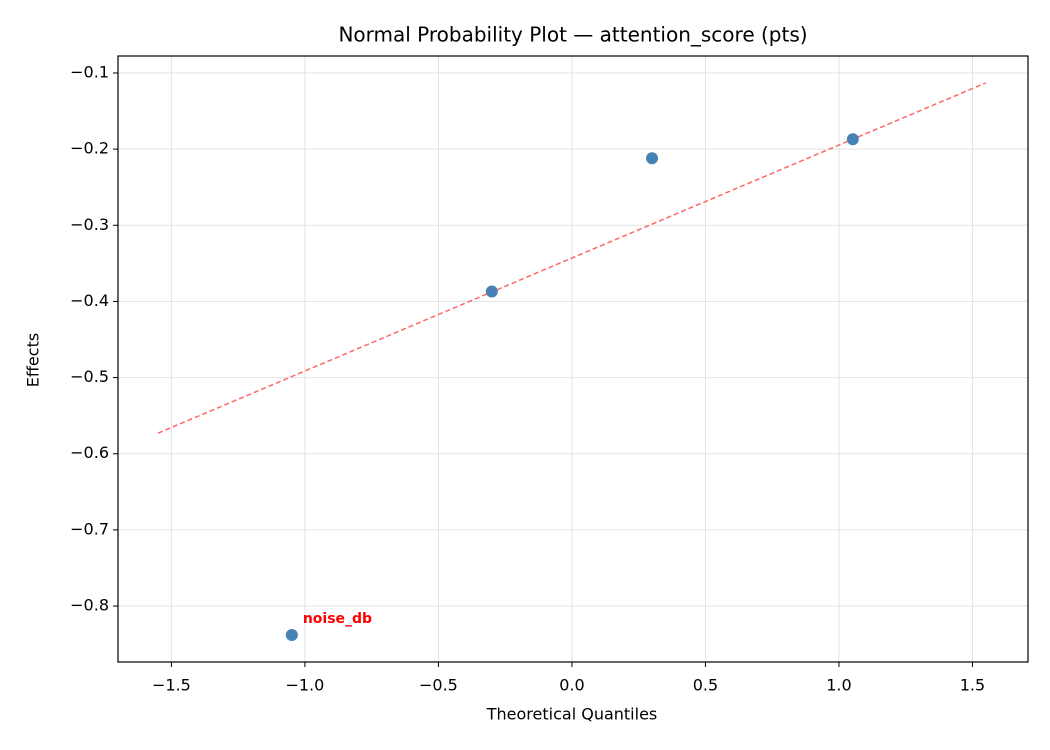 This screenshot has width=1050, height=750. What do you see at coordinates (89, 376) in the screenshot?
I see `y-tick-label: −0.5` at bounding box center [89, 376].